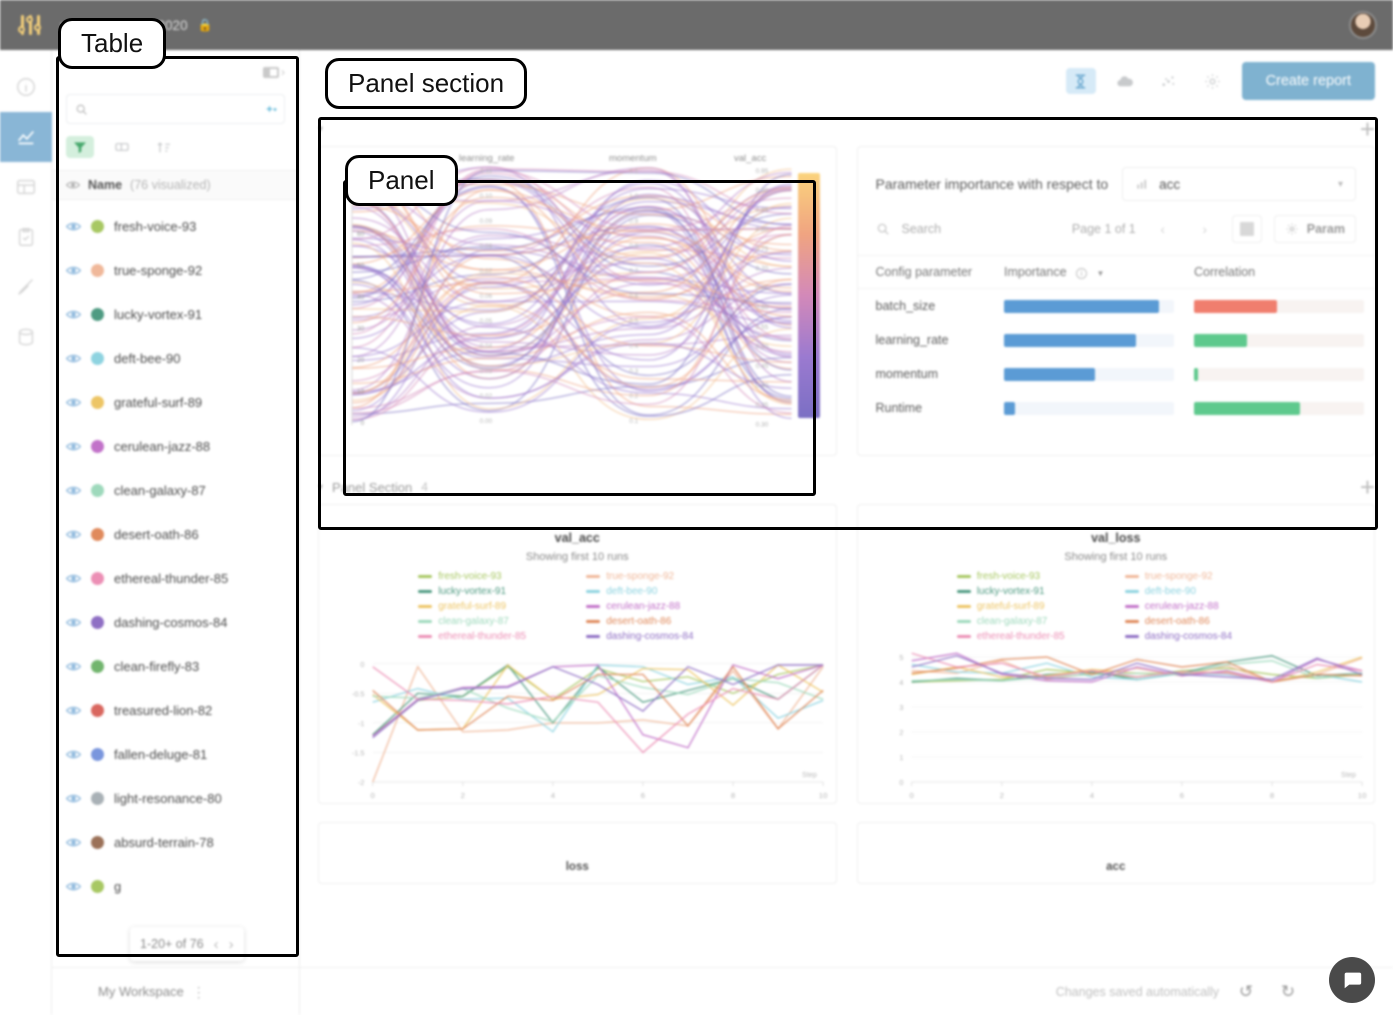  What do you see at coordinates (1100, 273) in the screenshot?
I see `sort-caret-icon: ▼` at bounding box center [1100, 273].